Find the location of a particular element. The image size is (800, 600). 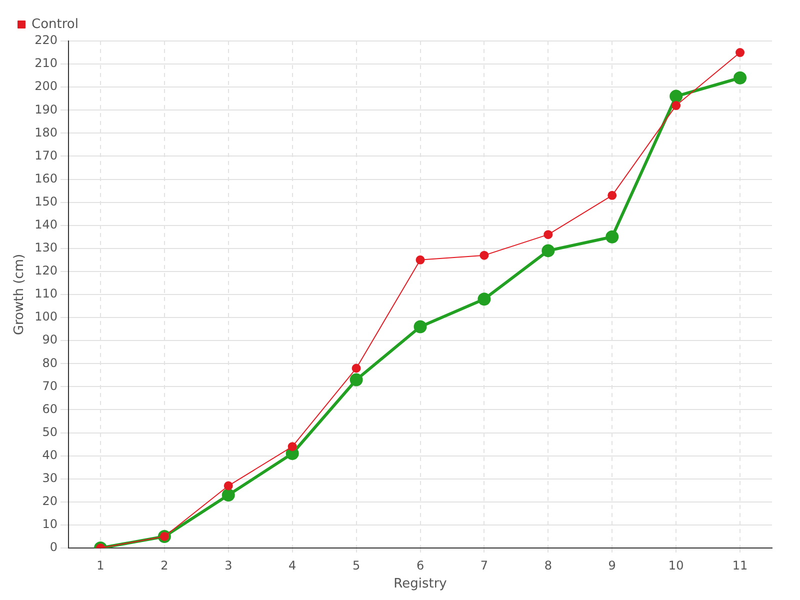

y-axis-title: Growth (cm) is located at coordinates (20, 295).